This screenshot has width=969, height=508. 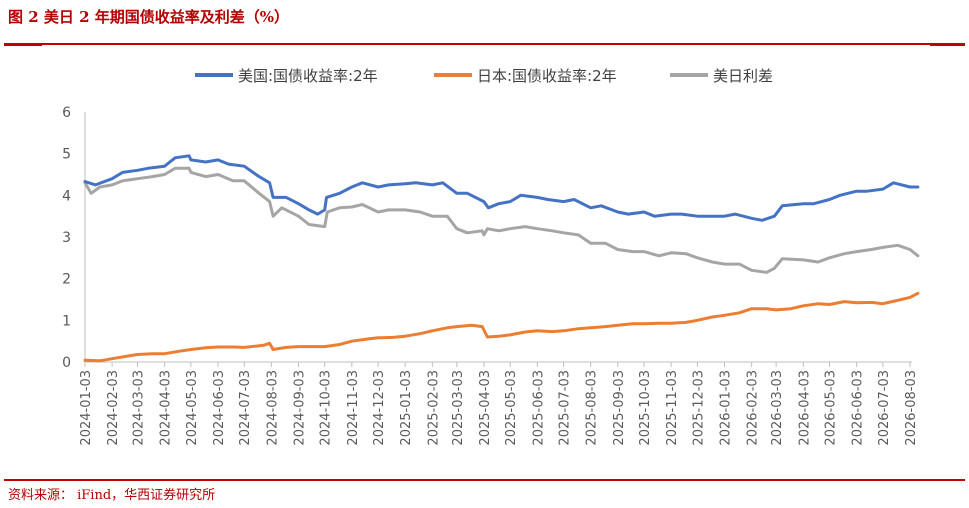 I want to click on legend-spread: 美日利差, so click(x=721, y=76).